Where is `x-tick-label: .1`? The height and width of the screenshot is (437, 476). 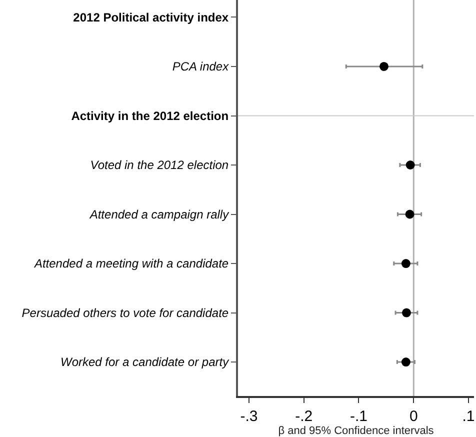 x-tick-label: .1 is located at coordinates (468, 416).